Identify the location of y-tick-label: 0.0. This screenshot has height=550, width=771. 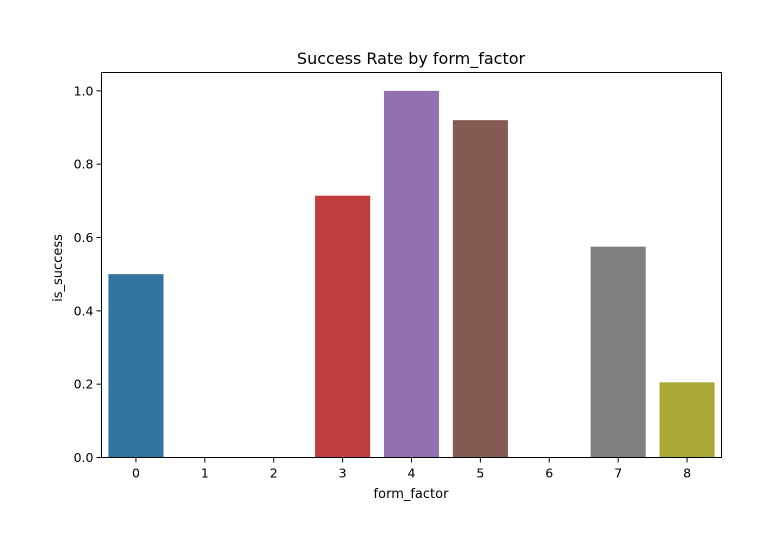
(84, 457).